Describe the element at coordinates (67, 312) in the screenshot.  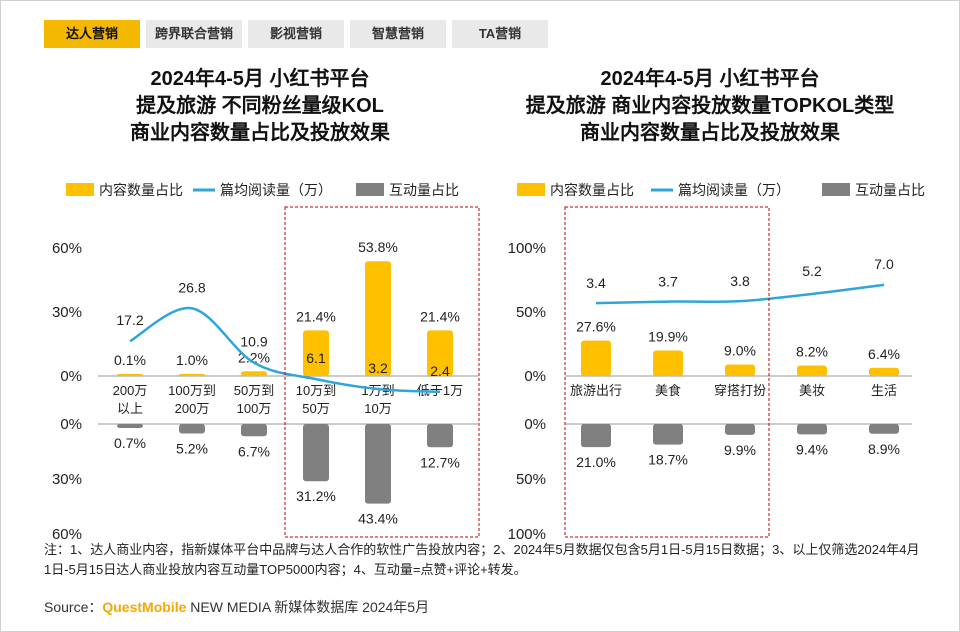
I see `chart1-upper-tick: 30%` at that location.